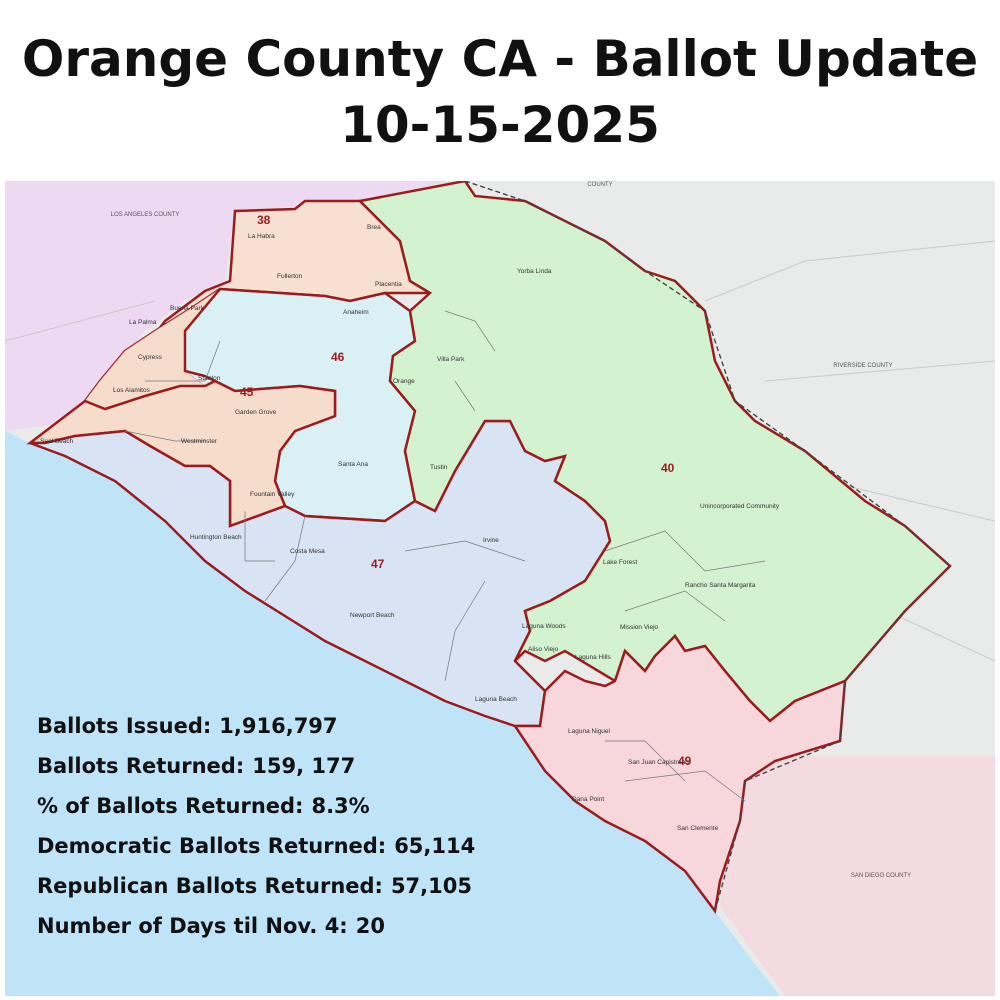 The height and width of the screenshot is (1000, 1000). What do you see at coordinates (881, 876) in the screenshot?
I see `county-label-san-diego: SAN DIEGO COUNTY` at bounding box center [881, 876].